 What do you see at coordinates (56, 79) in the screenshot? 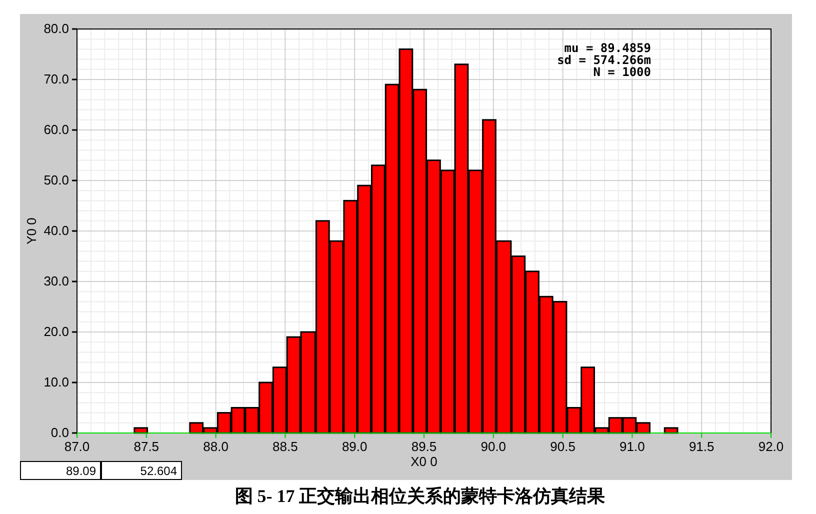
I see `y-tick-label: 70.0` at bounding box center [56, 79].